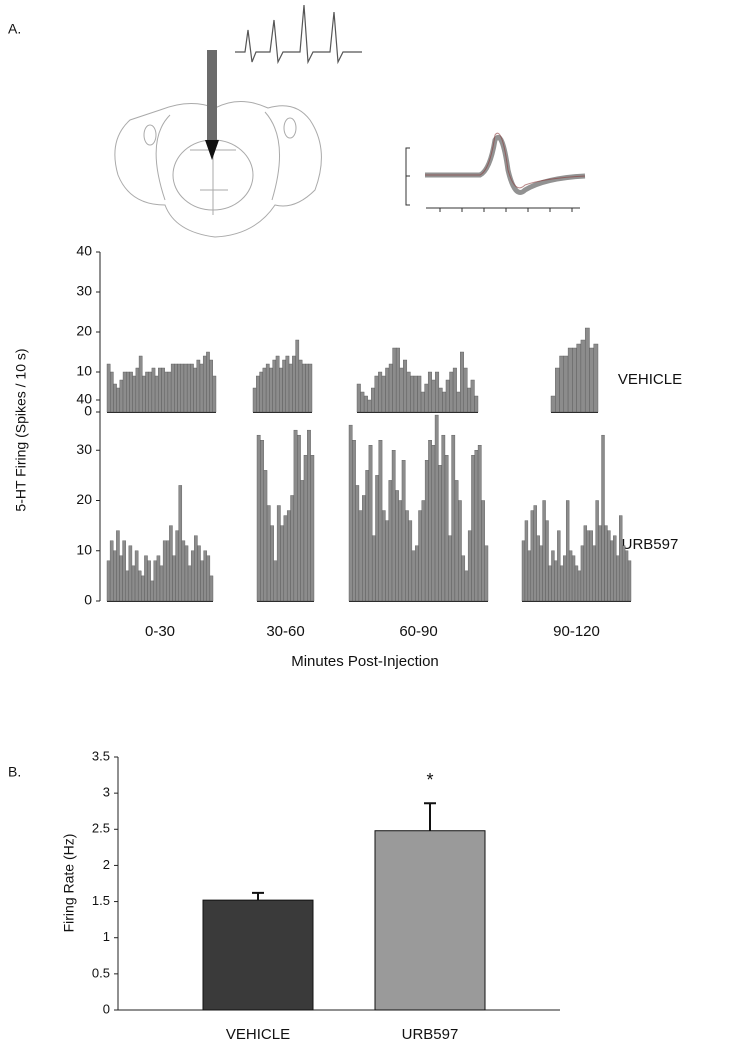 This screenshot has height=1054, width=737. I want to click on panel-label: B., so click(14, 772).